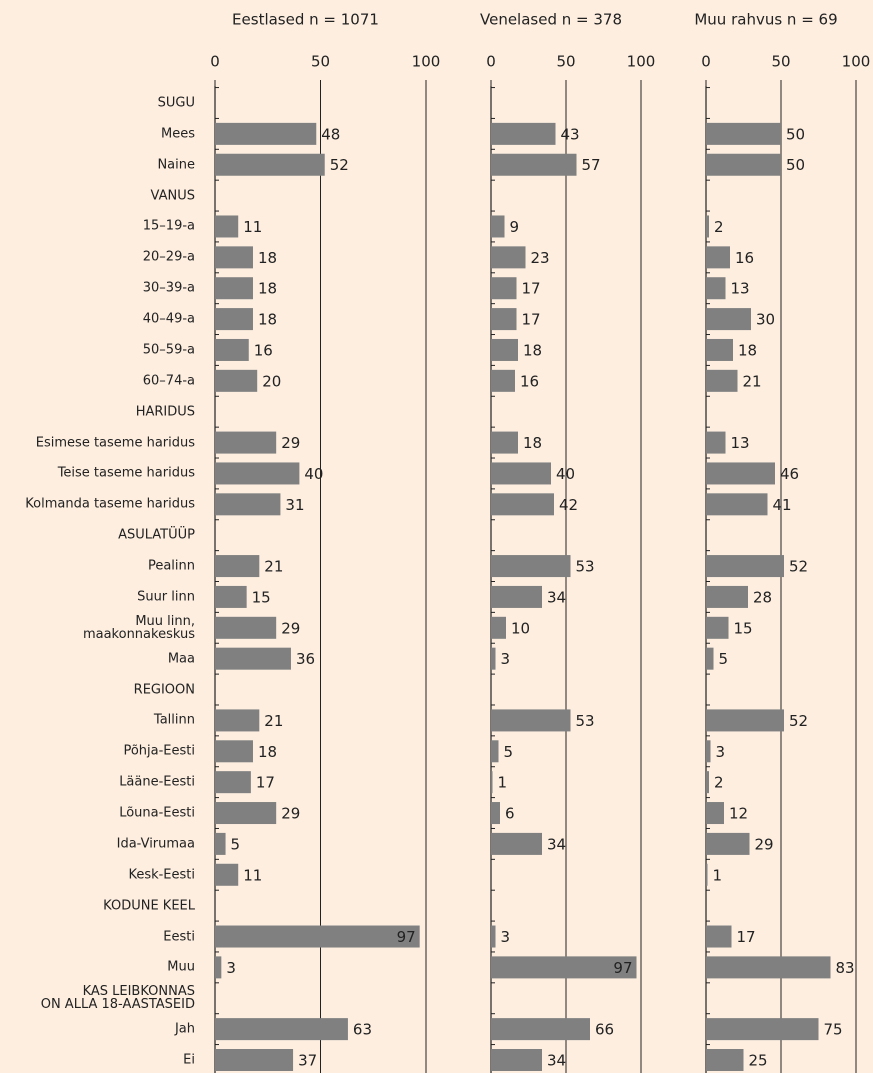  I want to click on value-label: 63, so click(362, 1030).